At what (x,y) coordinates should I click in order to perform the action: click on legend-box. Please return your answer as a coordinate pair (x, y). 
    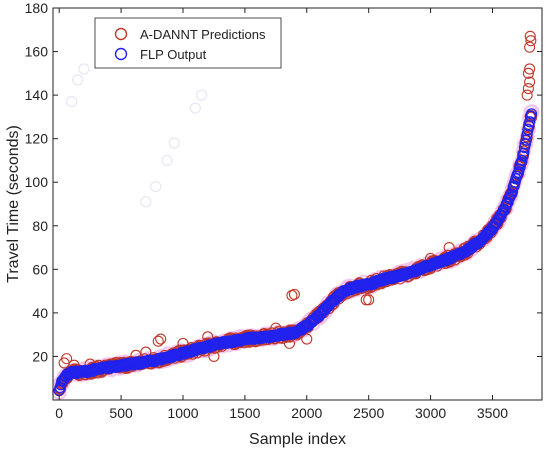
    Looking at the image, I should click on (188, 43).